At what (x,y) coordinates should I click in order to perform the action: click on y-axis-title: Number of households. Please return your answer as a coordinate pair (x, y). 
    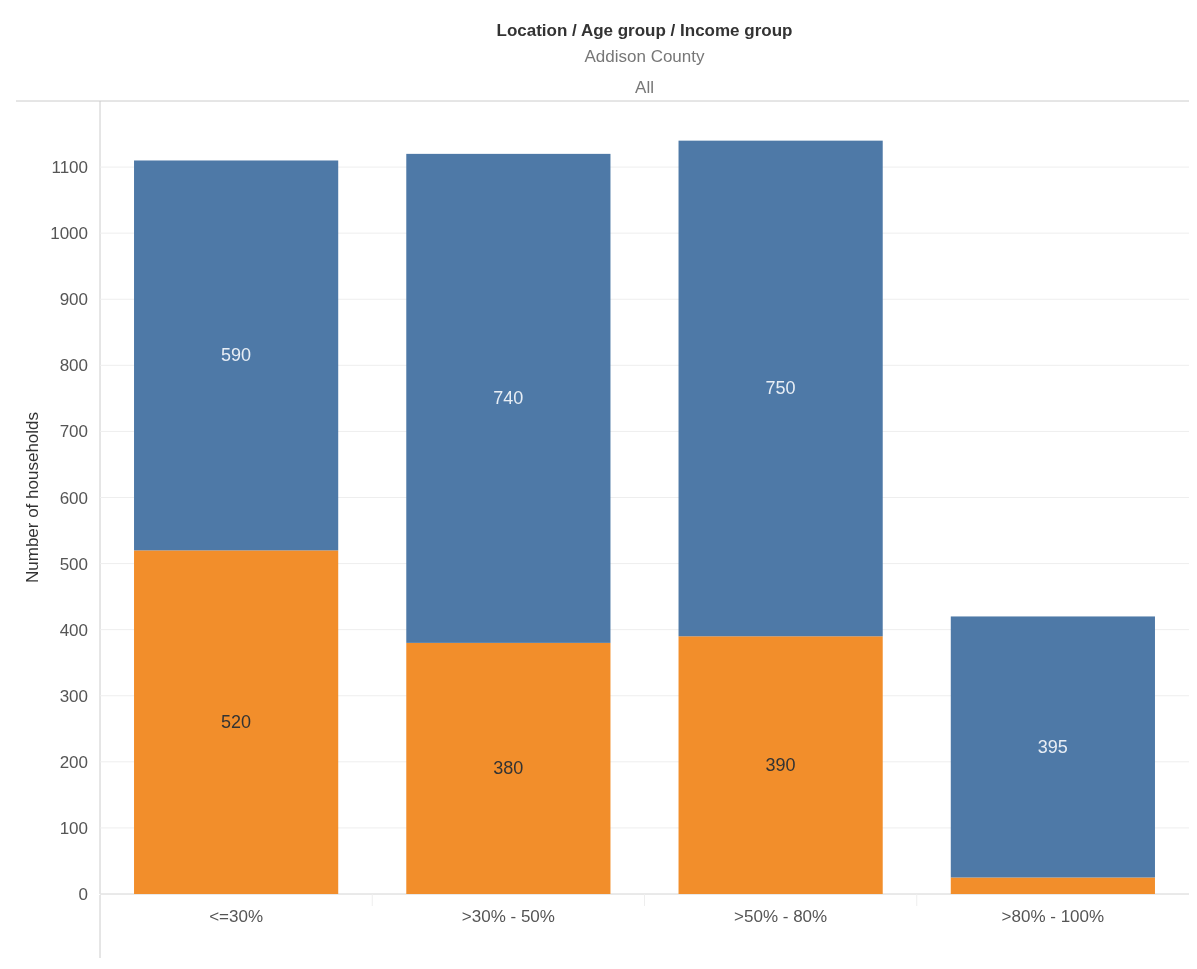
    Looking at the image, I should click on (32, 497).